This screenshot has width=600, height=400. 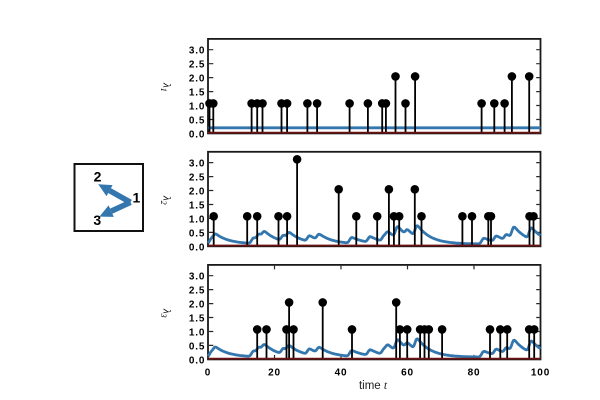 What do you see at coordinates (407, 373) in the screenshot?
I see `svg-text: 60` at bounding box center [407, 373].